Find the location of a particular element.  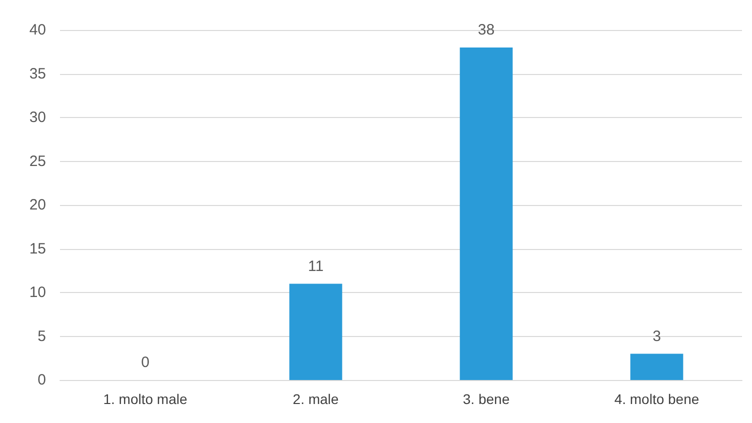

y-tick-label: 40 is located at coordinates (37, 30).